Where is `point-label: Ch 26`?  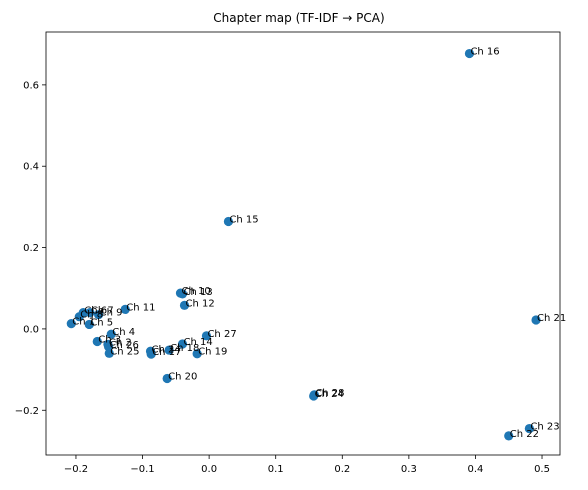
point-label: Ch 26 is located at coordinates (124, 345).